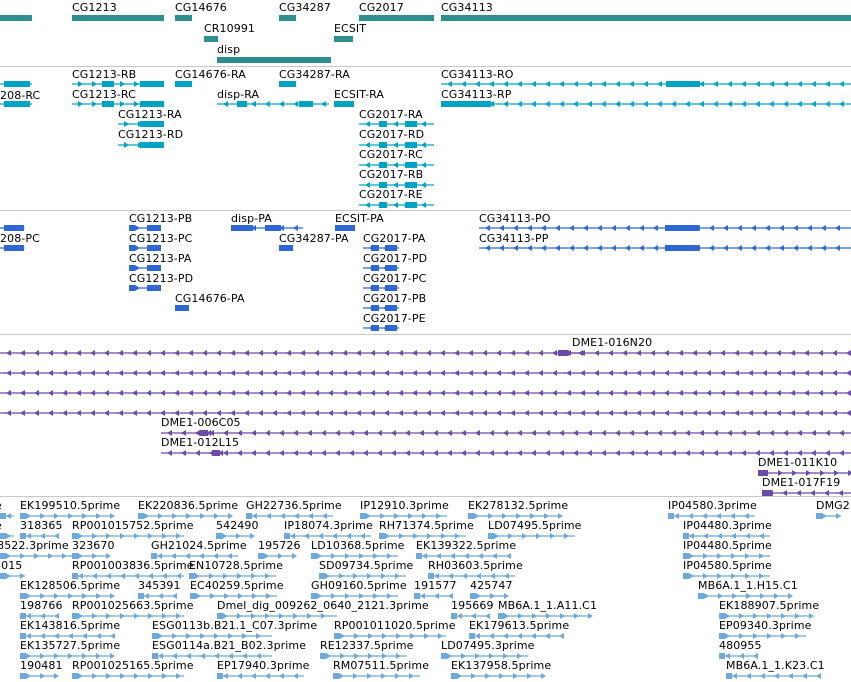 The width and height of the screenshot is (851, 682). Describe the element at coordinates (67, 596) in the screenshot. I see `est-glyph-ek128506-5prime` at that location.